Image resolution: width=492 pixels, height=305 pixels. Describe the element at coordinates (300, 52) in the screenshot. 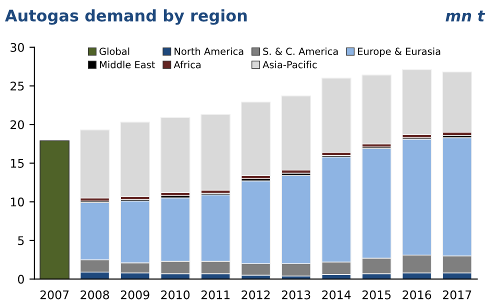

I see `legend-label: S. & C. America` at that location.